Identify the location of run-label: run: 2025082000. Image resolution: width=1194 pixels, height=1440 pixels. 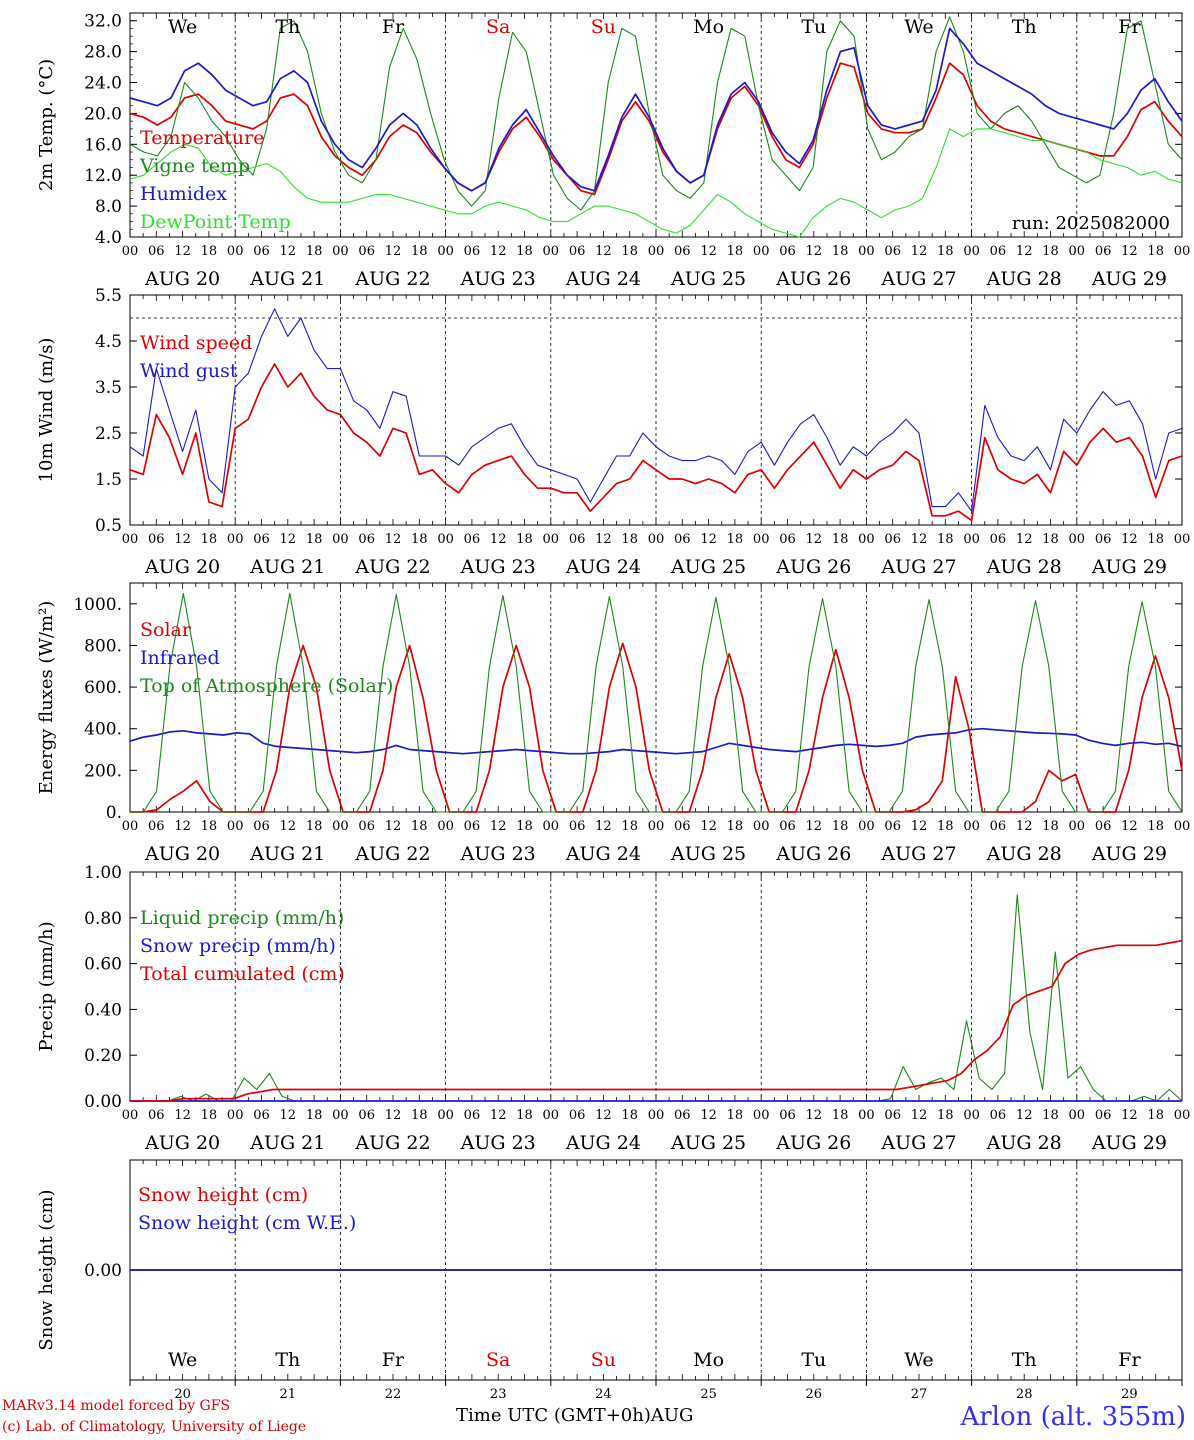
(1091, 223).